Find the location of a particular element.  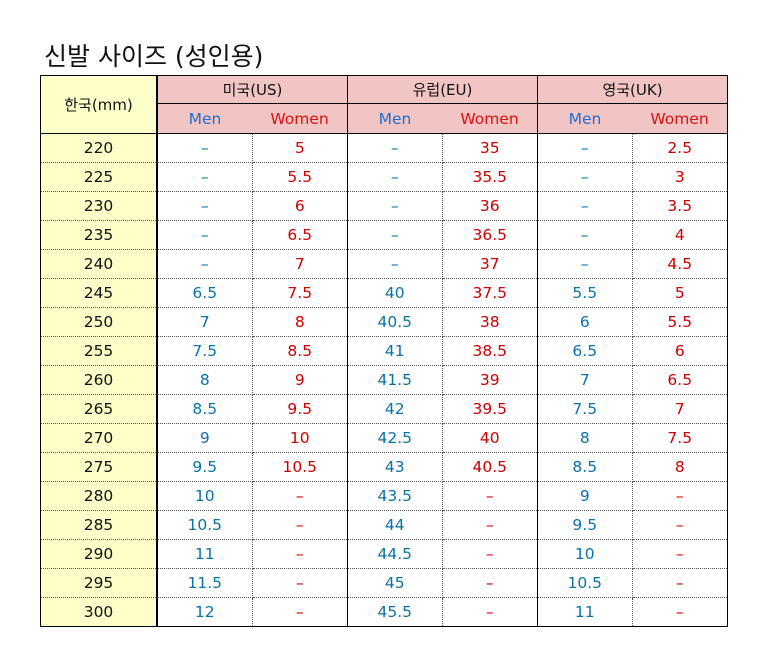

uk-men-cell: 9 is located at coordinates (585, 496).